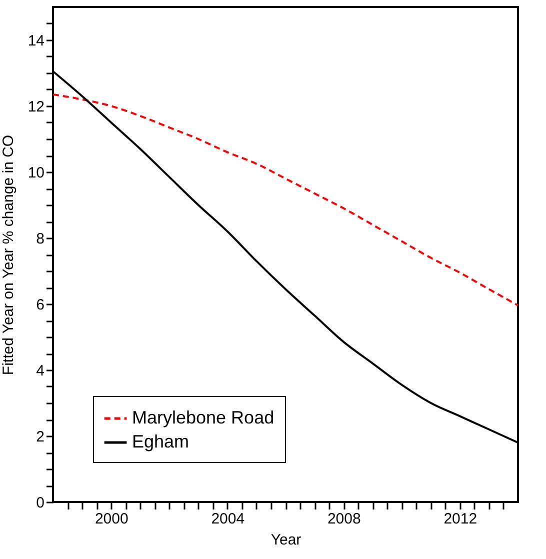  What do you see at coordinates (461, 519) in the screenshot?
I see `x-tick-label: 2012` at bounding box center [461, 519].